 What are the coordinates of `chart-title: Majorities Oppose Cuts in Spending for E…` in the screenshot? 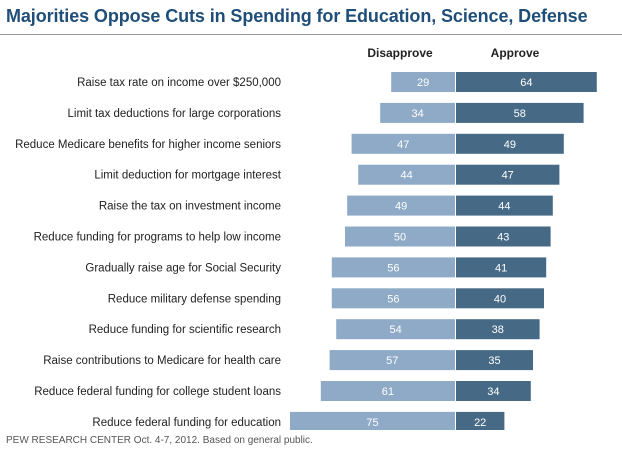 It's located at (297, 16).